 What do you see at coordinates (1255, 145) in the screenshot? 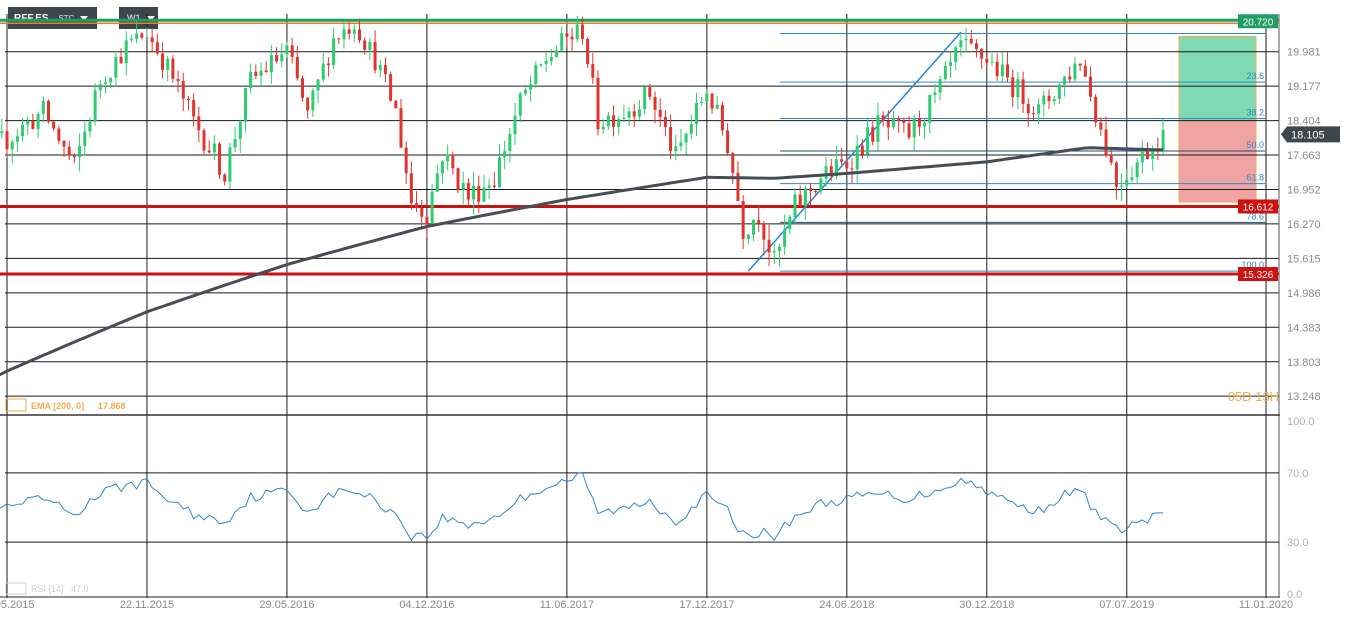
I see `fib-level-label: 50.0` at bounding box center [1255, 145].